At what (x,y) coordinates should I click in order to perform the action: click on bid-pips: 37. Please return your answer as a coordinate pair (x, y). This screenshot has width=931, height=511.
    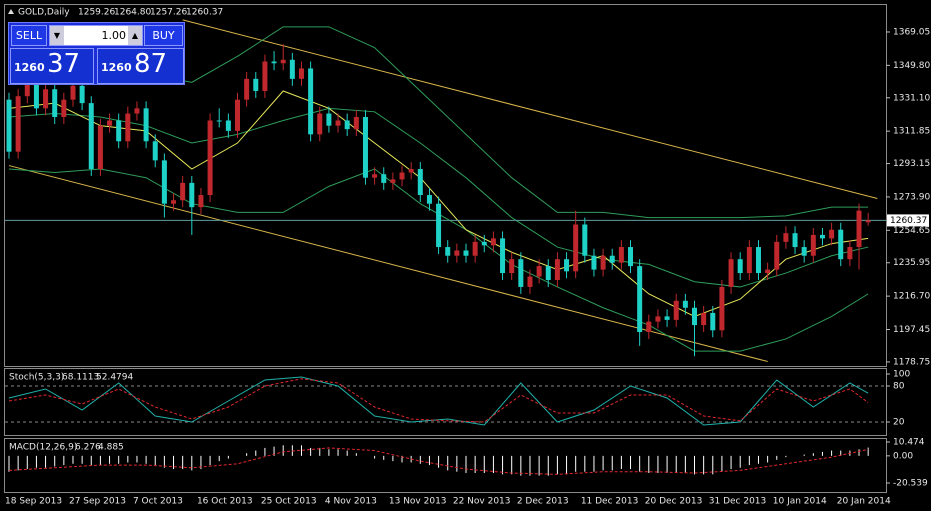
    Looking at the image, I should click on (64, 64).